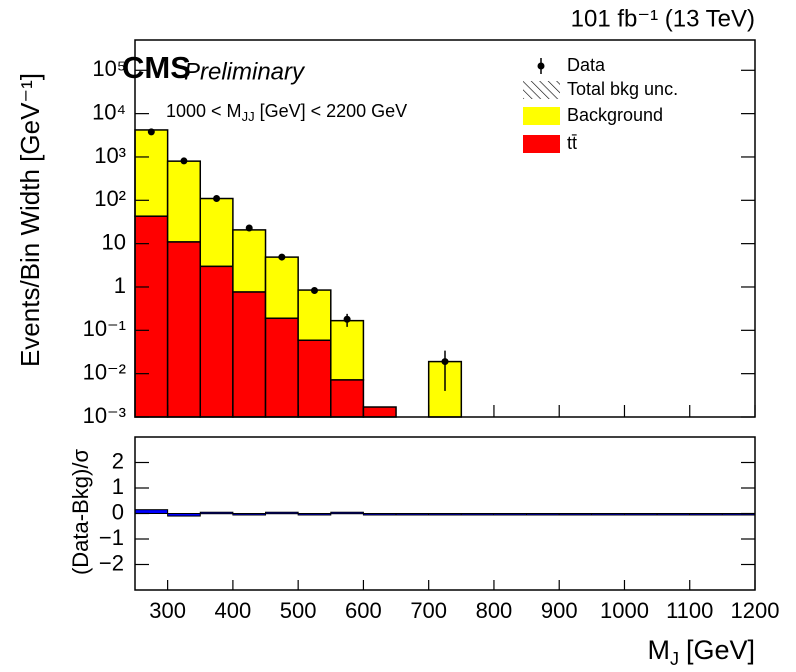 The width and height of the screenshot is (796, 672). What do you see at coordinates (663, 18) in the screenshot?
I see `lumi: 101 fb⁻¹ (13 TeV)` at bounding box center [663, 18].